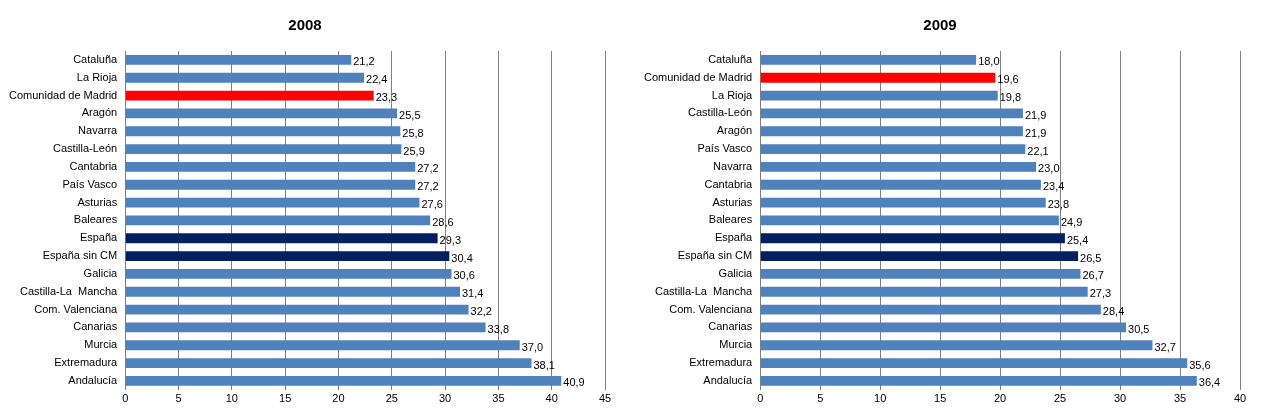  Describe the element at coordinates (443, 221) in the screenshot. I see `data-label: 28,6` at that location.